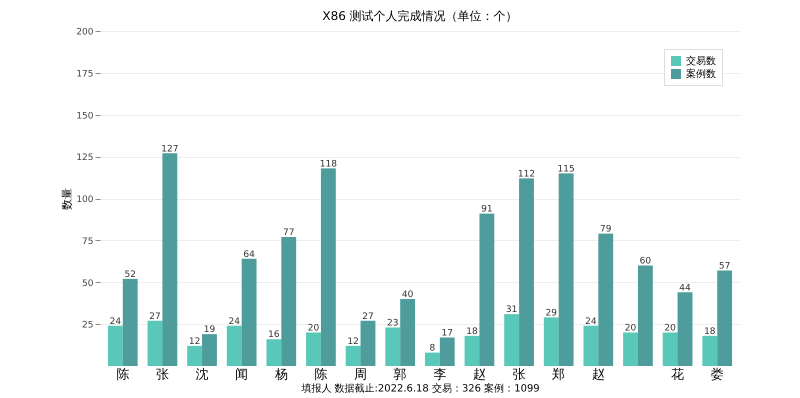  What do you see at coordinates (701, 61) in the screenshot?
I see `legend-label: 交易数` at bounding box center [701, 61].